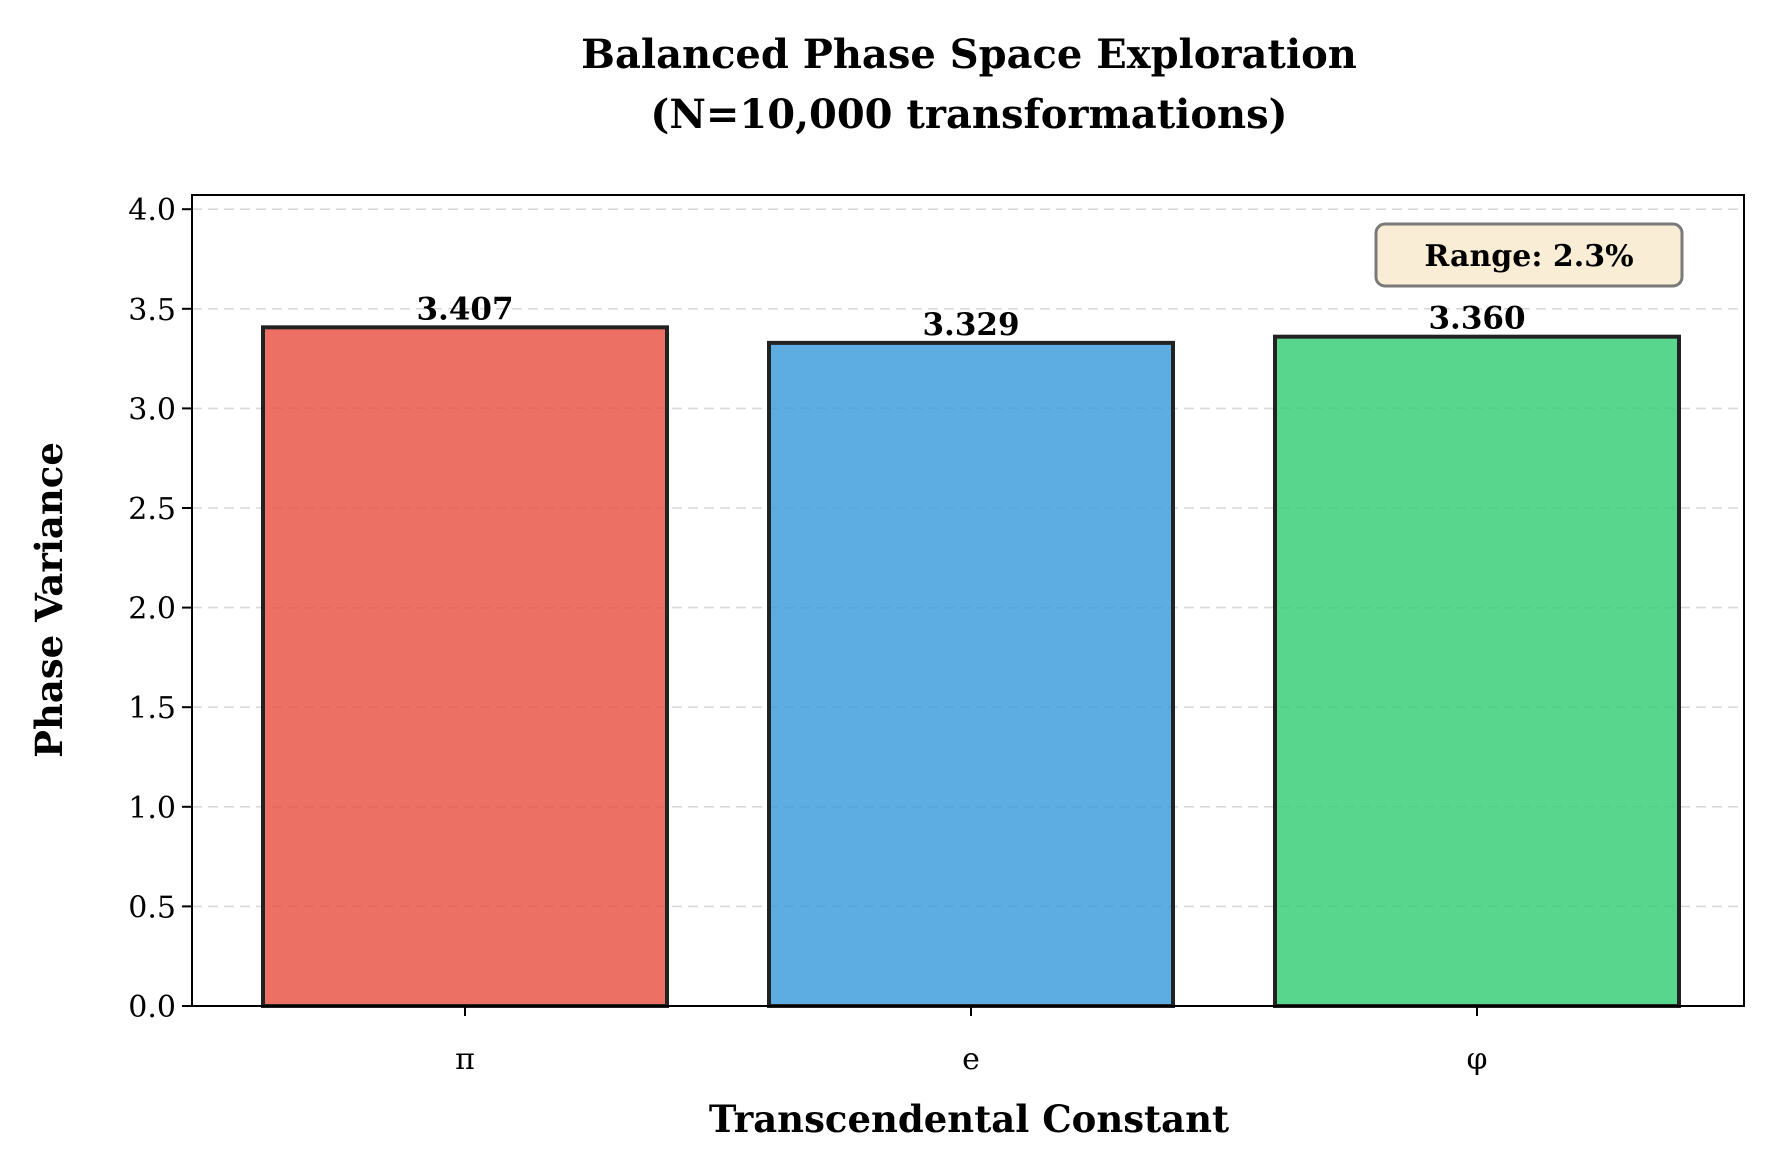 This screenshot has height=1170, width=1770. Describe the element at coordinates (968, 114) in the screenshot. I see `chart-title-line2: (N=10,000 transformations)` at that location.